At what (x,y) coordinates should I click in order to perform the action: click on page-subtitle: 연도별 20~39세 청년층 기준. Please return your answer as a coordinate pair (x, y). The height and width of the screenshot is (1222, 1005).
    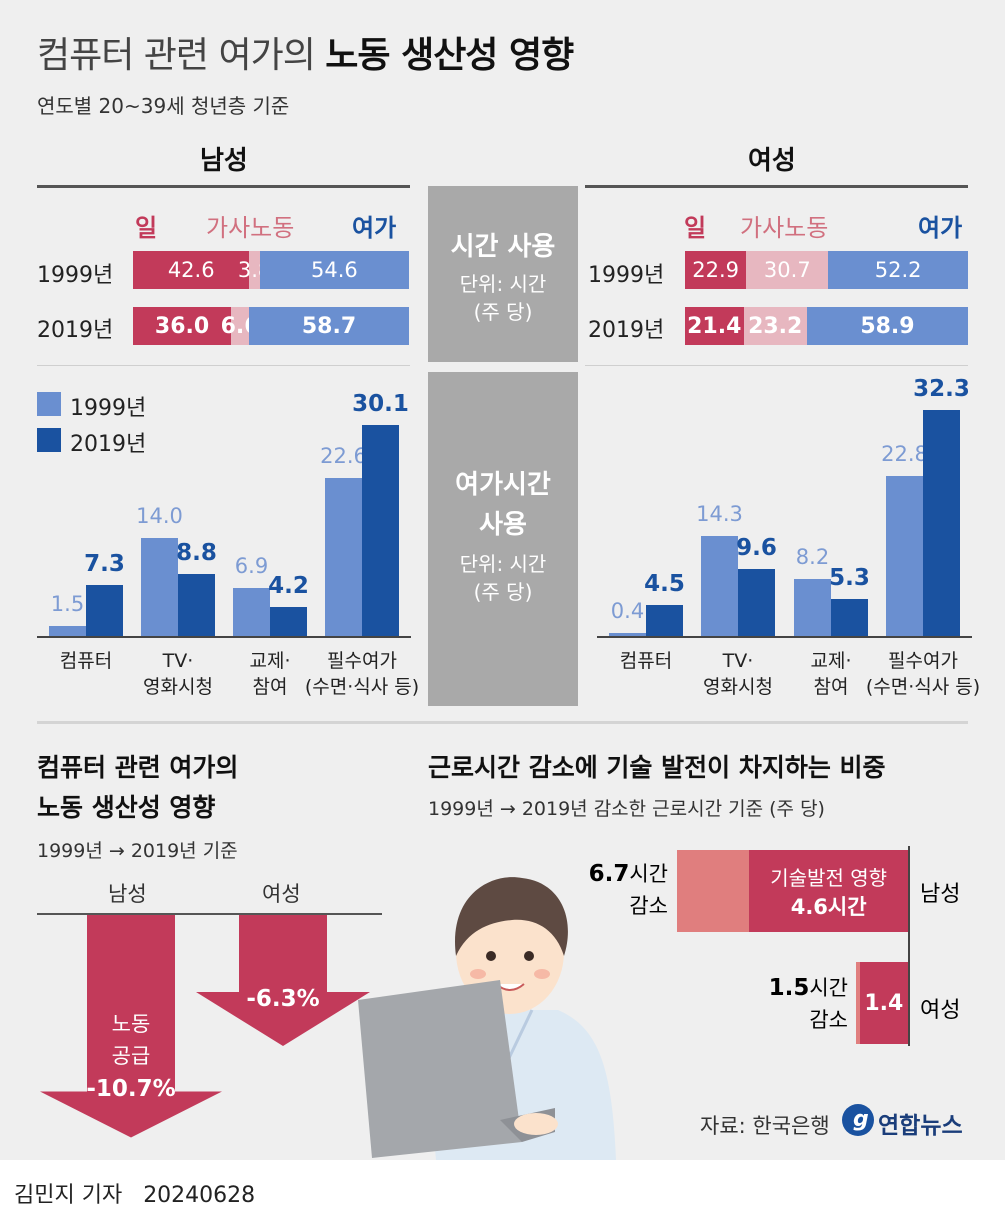
    Looking at the image, I should click on (163, 106).